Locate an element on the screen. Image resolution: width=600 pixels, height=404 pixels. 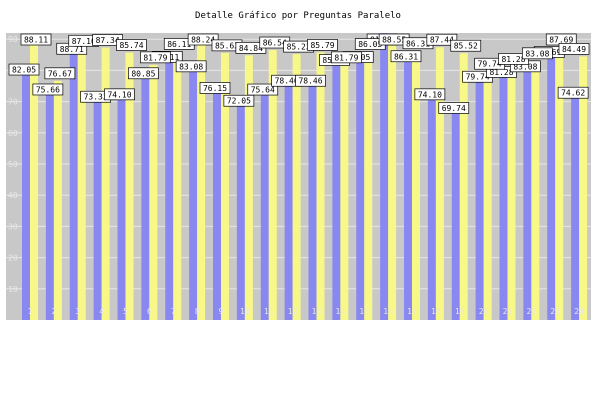
x-tick-label: 23 is located at coordinates (555, 311).